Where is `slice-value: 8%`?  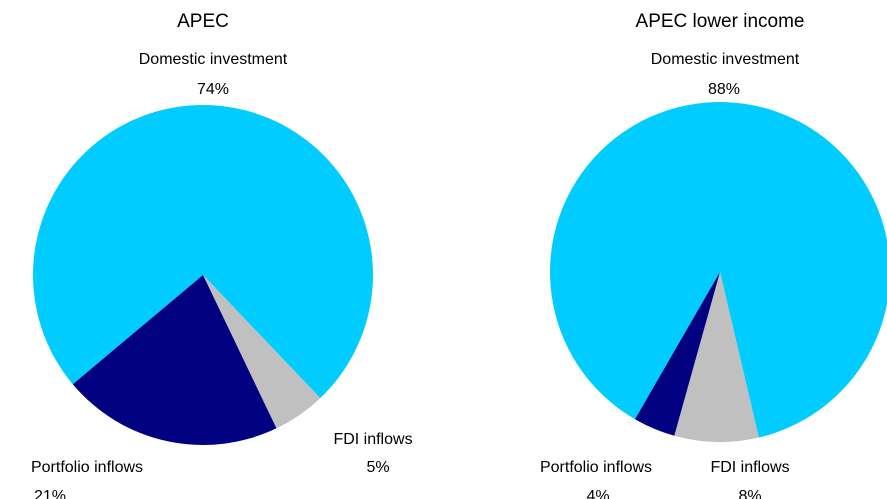 slice-value: 8% is located at coordinates (749, 493).